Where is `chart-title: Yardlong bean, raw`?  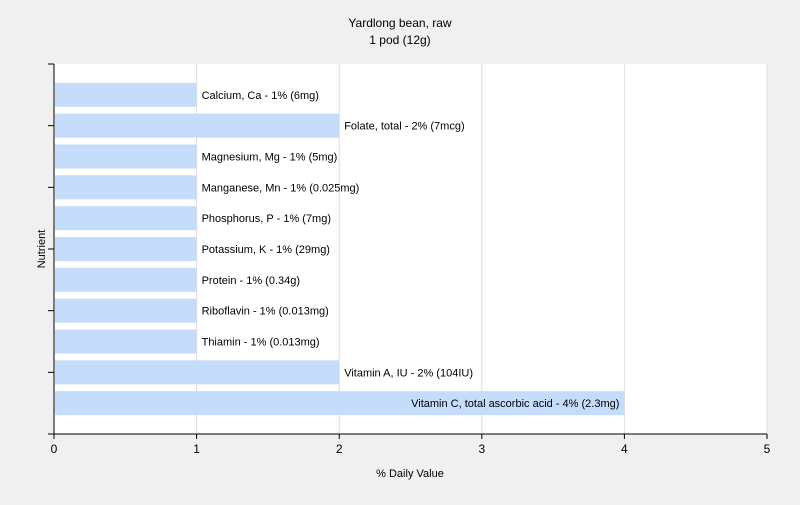 chart-title: Yardlong bean, raw is located at coordinates (400, 23).